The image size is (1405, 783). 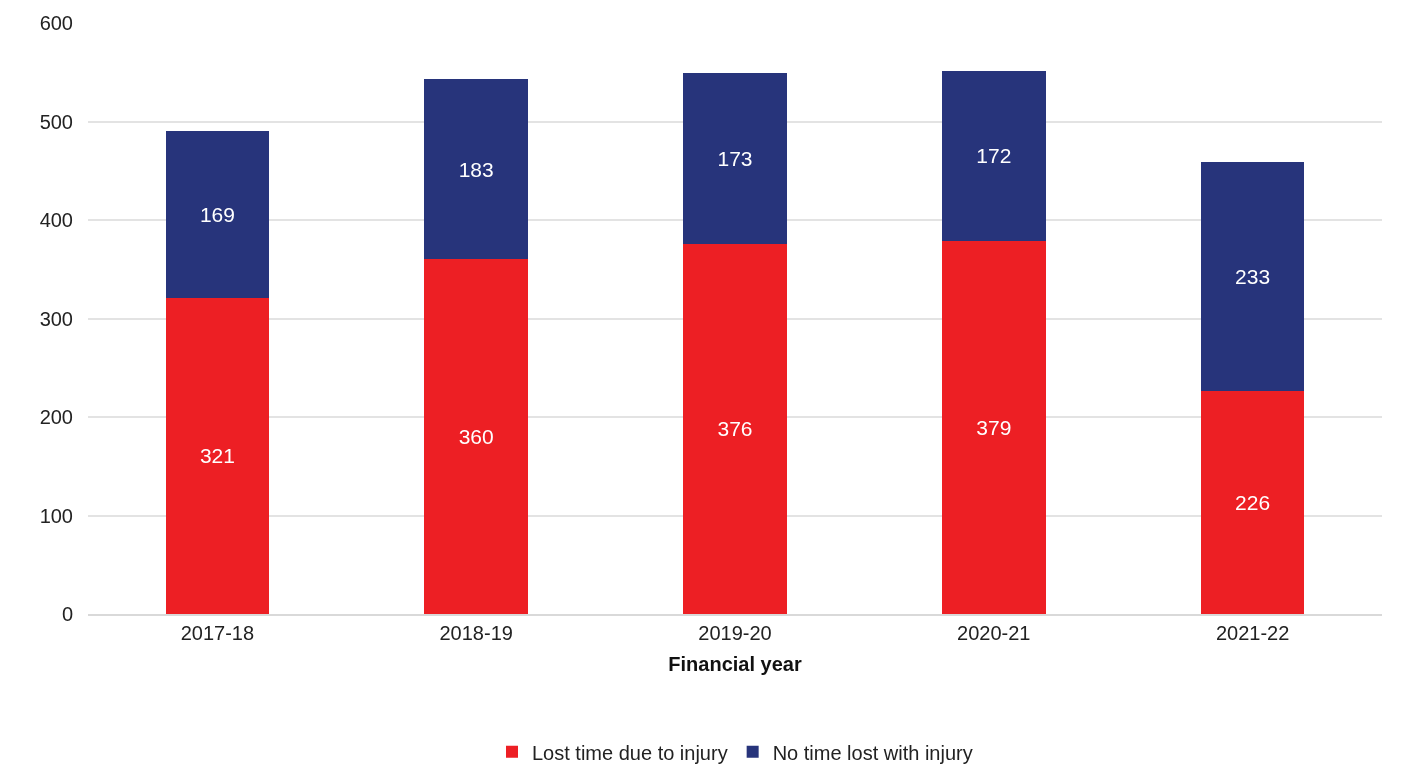 I want to click on x-tick-label: 2018-19, so click(x=476, y=633).